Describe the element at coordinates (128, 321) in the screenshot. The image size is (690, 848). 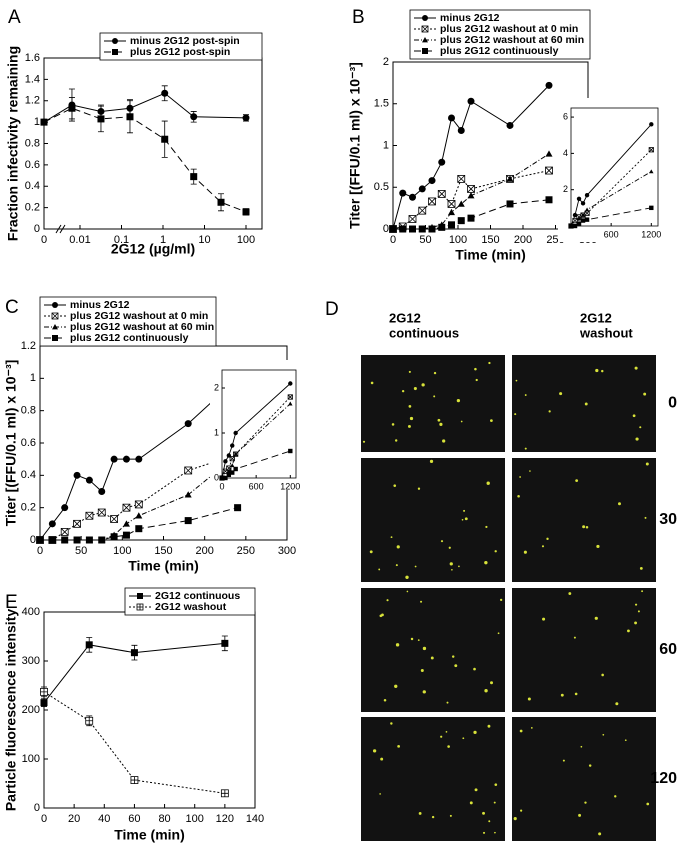
I see `legend-box` at that location.